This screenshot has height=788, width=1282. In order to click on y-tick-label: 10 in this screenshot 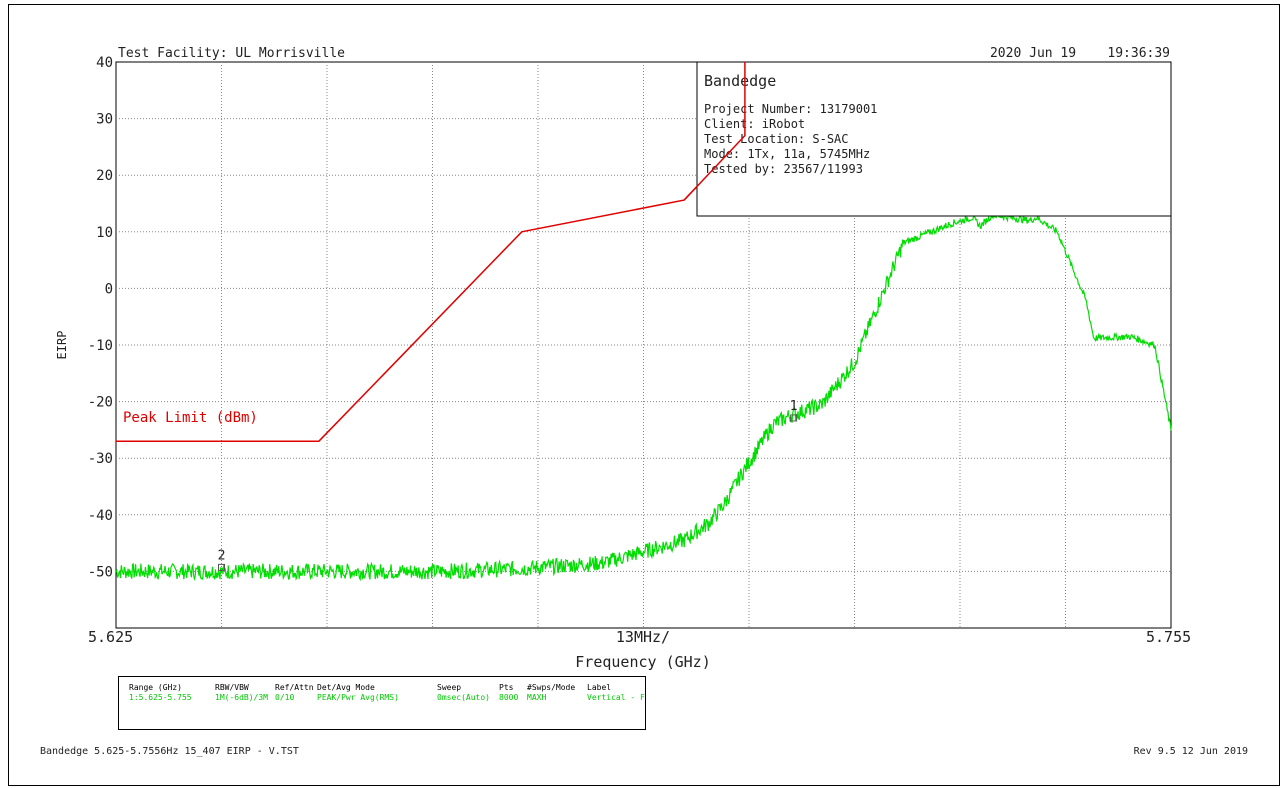, I will do `click(104, 233)`.